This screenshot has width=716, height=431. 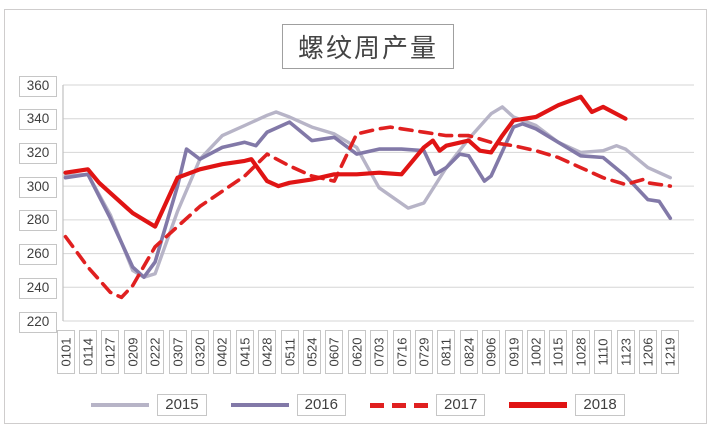 What do you see at coordinates (379, 352) in the screenshot?
I see `x-axis-label-0703: 0703` at bounding box center [379, 352].